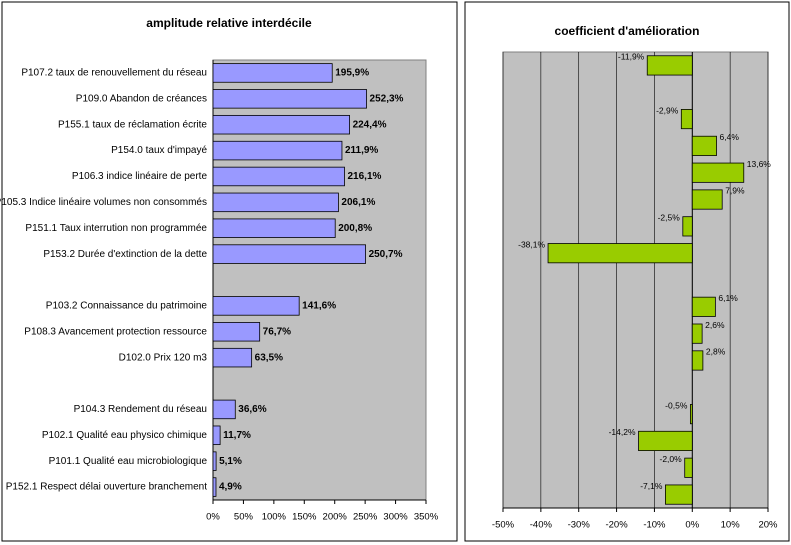  What do you see at coordinates (579, 525) in the screenshot?
I see `x-tick-label: -30%` at bounding box center [579, 525].